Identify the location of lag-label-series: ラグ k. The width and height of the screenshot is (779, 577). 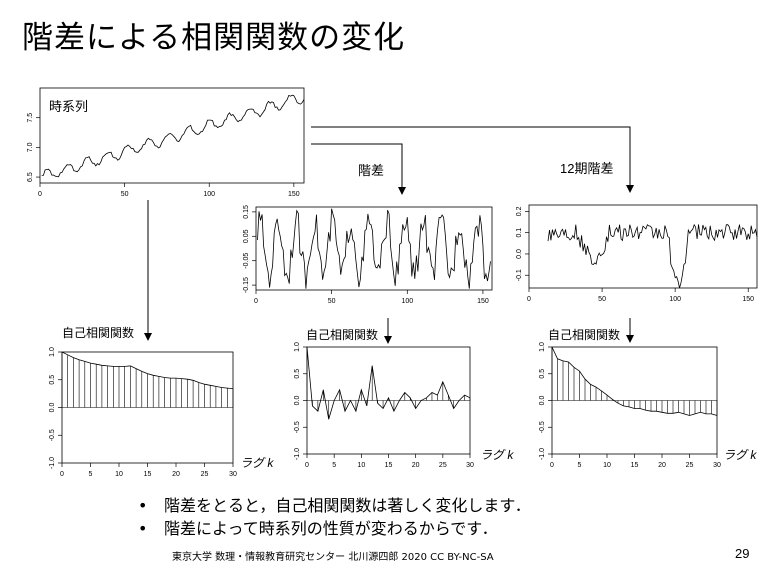
(257, 463).